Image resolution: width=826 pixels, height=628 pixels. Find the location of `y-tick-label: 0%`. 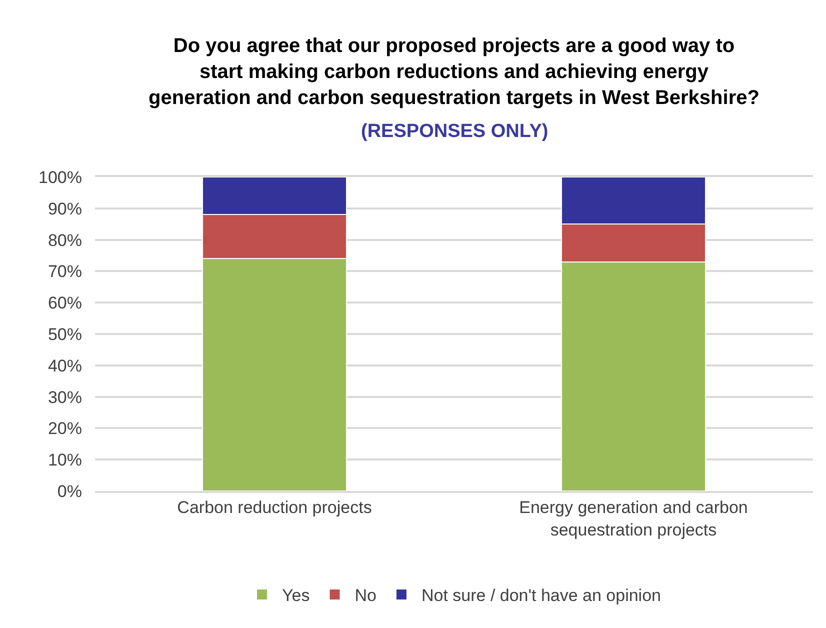

y-tick-label: 0% is located at coordinates (69, 491).